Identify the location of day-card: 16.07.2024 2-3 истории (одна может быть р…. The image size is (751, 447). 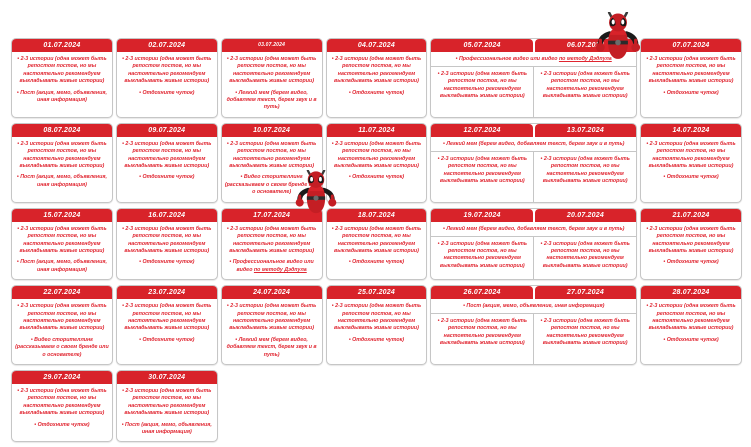
(166, 244).